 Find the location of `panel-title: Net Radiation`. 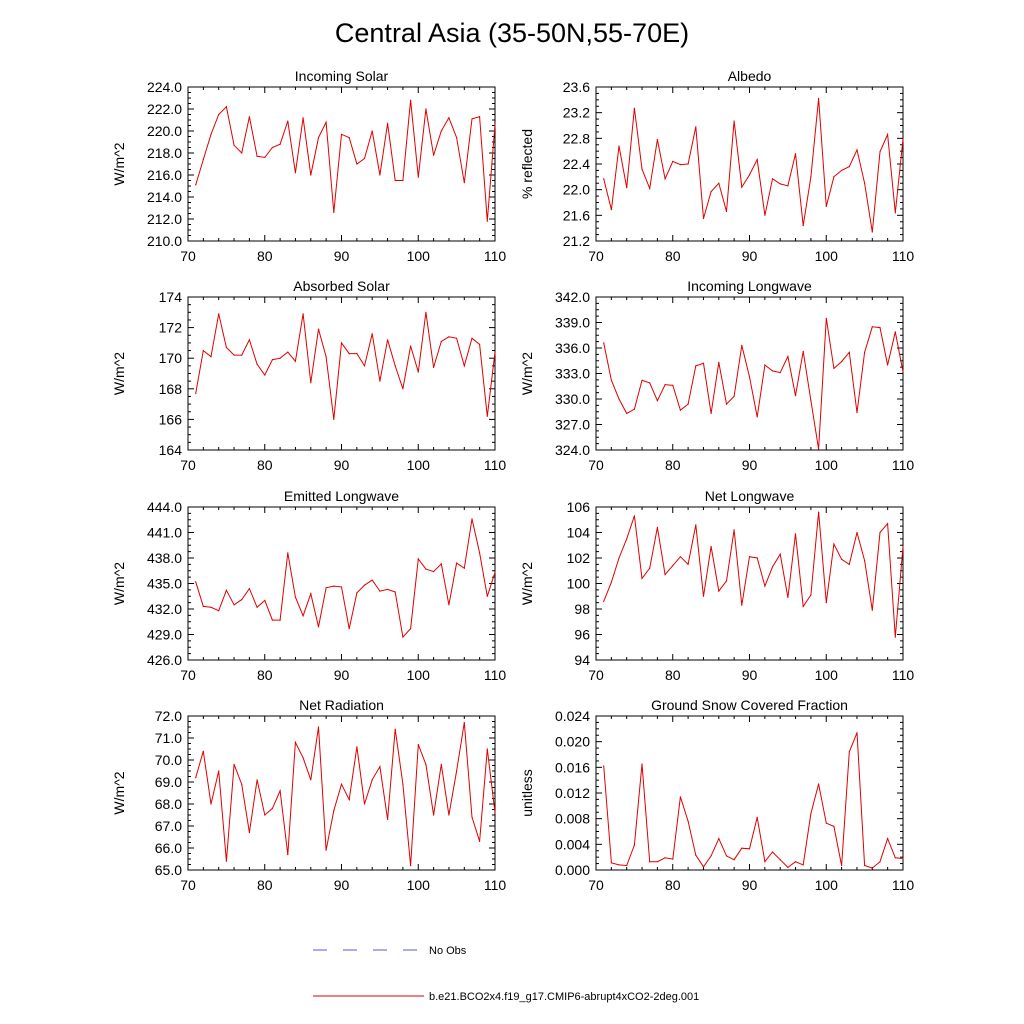

panel-title: Net Radiation is located at coordinates (341, 705).